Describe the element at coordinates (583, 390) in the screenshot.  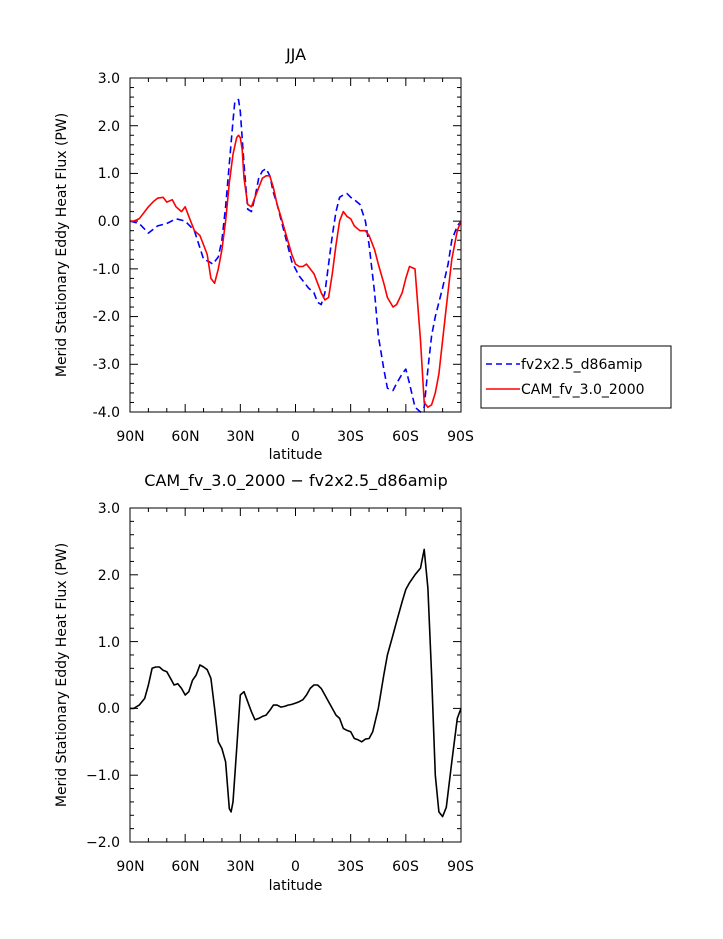
I see `legend-label-cam-fv: CAM_fv_3.0_2000` at that location.